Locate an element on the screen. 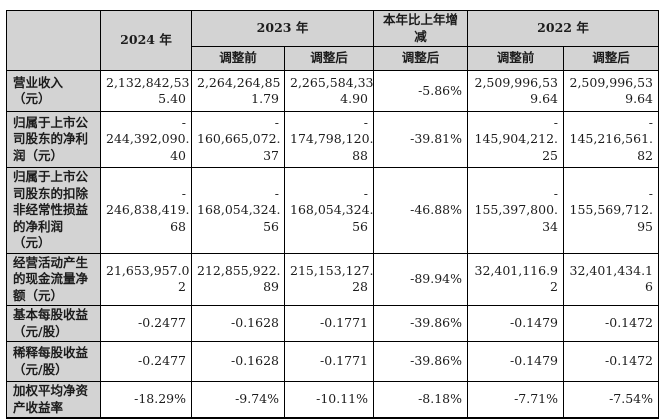 The width and height of the screenshot is (660, 419). cell-revenue-2024: 2,132,842,53 5.40 is located at coordinates (146, 91).